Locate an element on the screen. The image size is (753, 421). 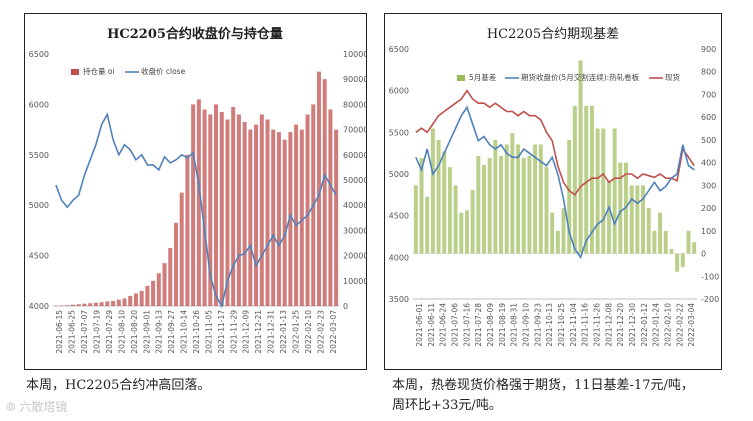
x-tick-label: 2021-11-17 is located at coordinates (221, 332).